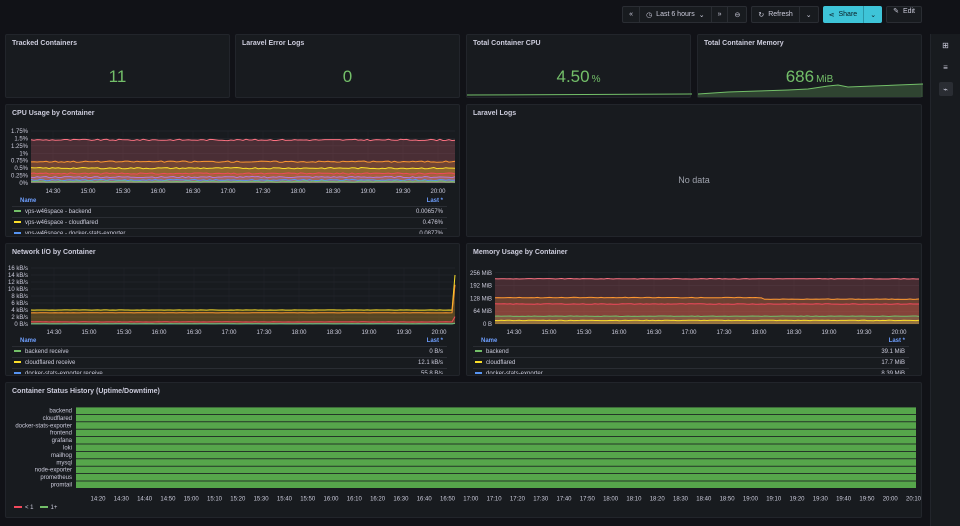 This screenshot has height=526, width=960. Describe the element at coordinates (481, 299) in the screenshot. I see `y-tick-label: 128 MiB` at that location.